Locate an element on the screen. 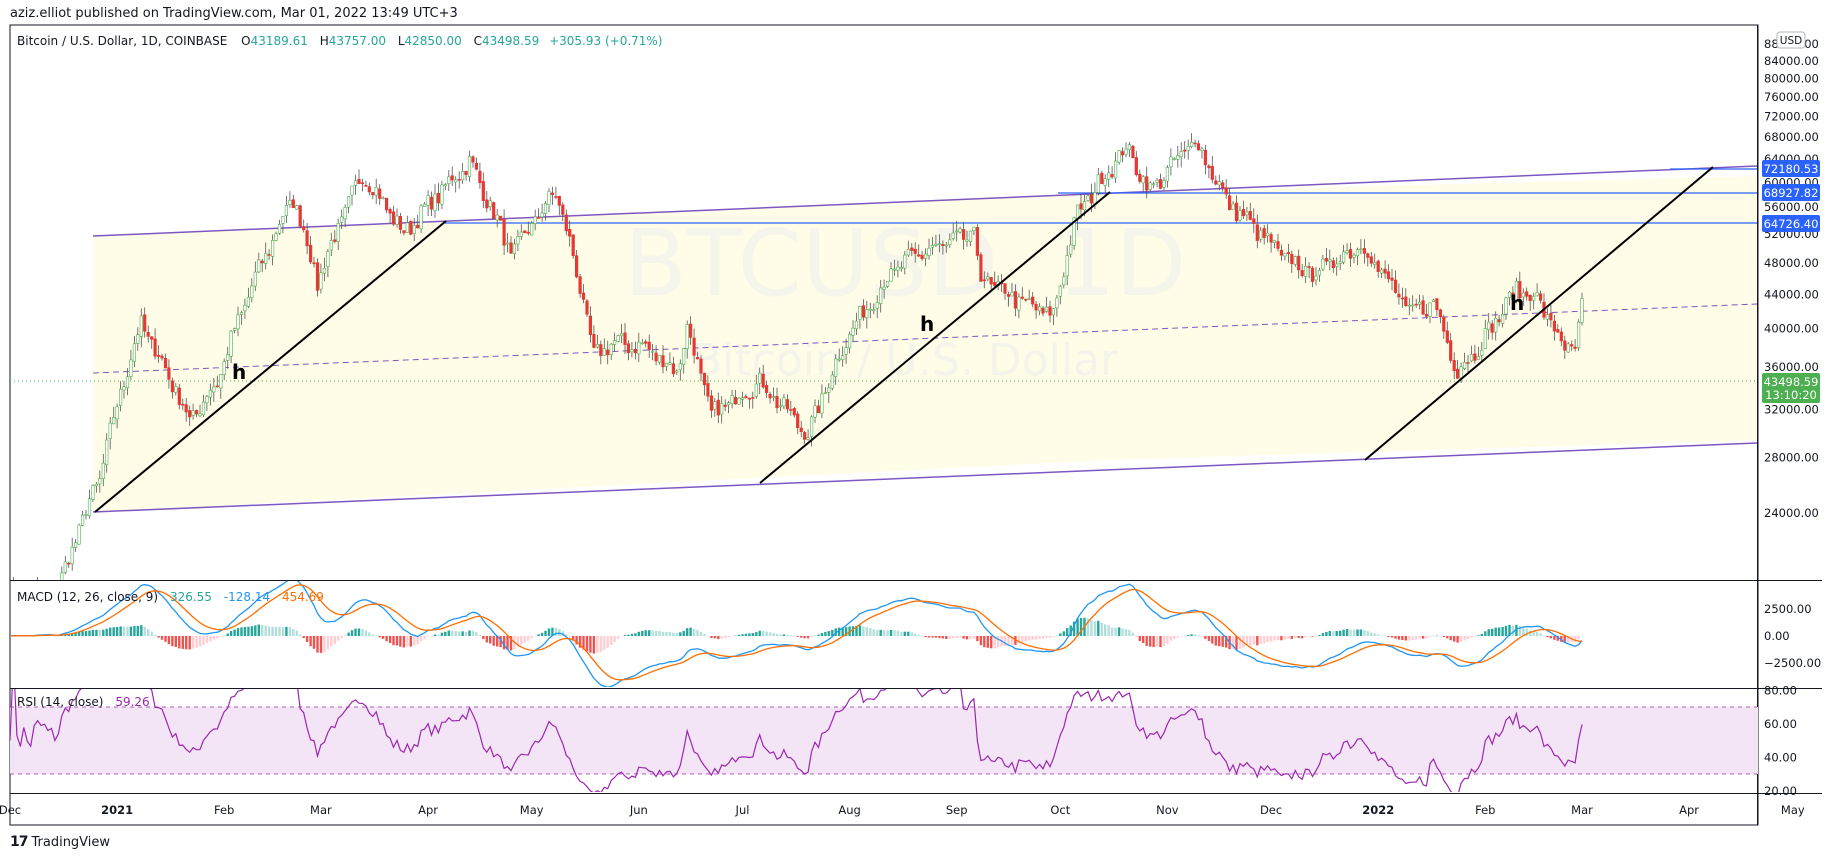  currency-badge: USD is located at coordinates (1791, 40).